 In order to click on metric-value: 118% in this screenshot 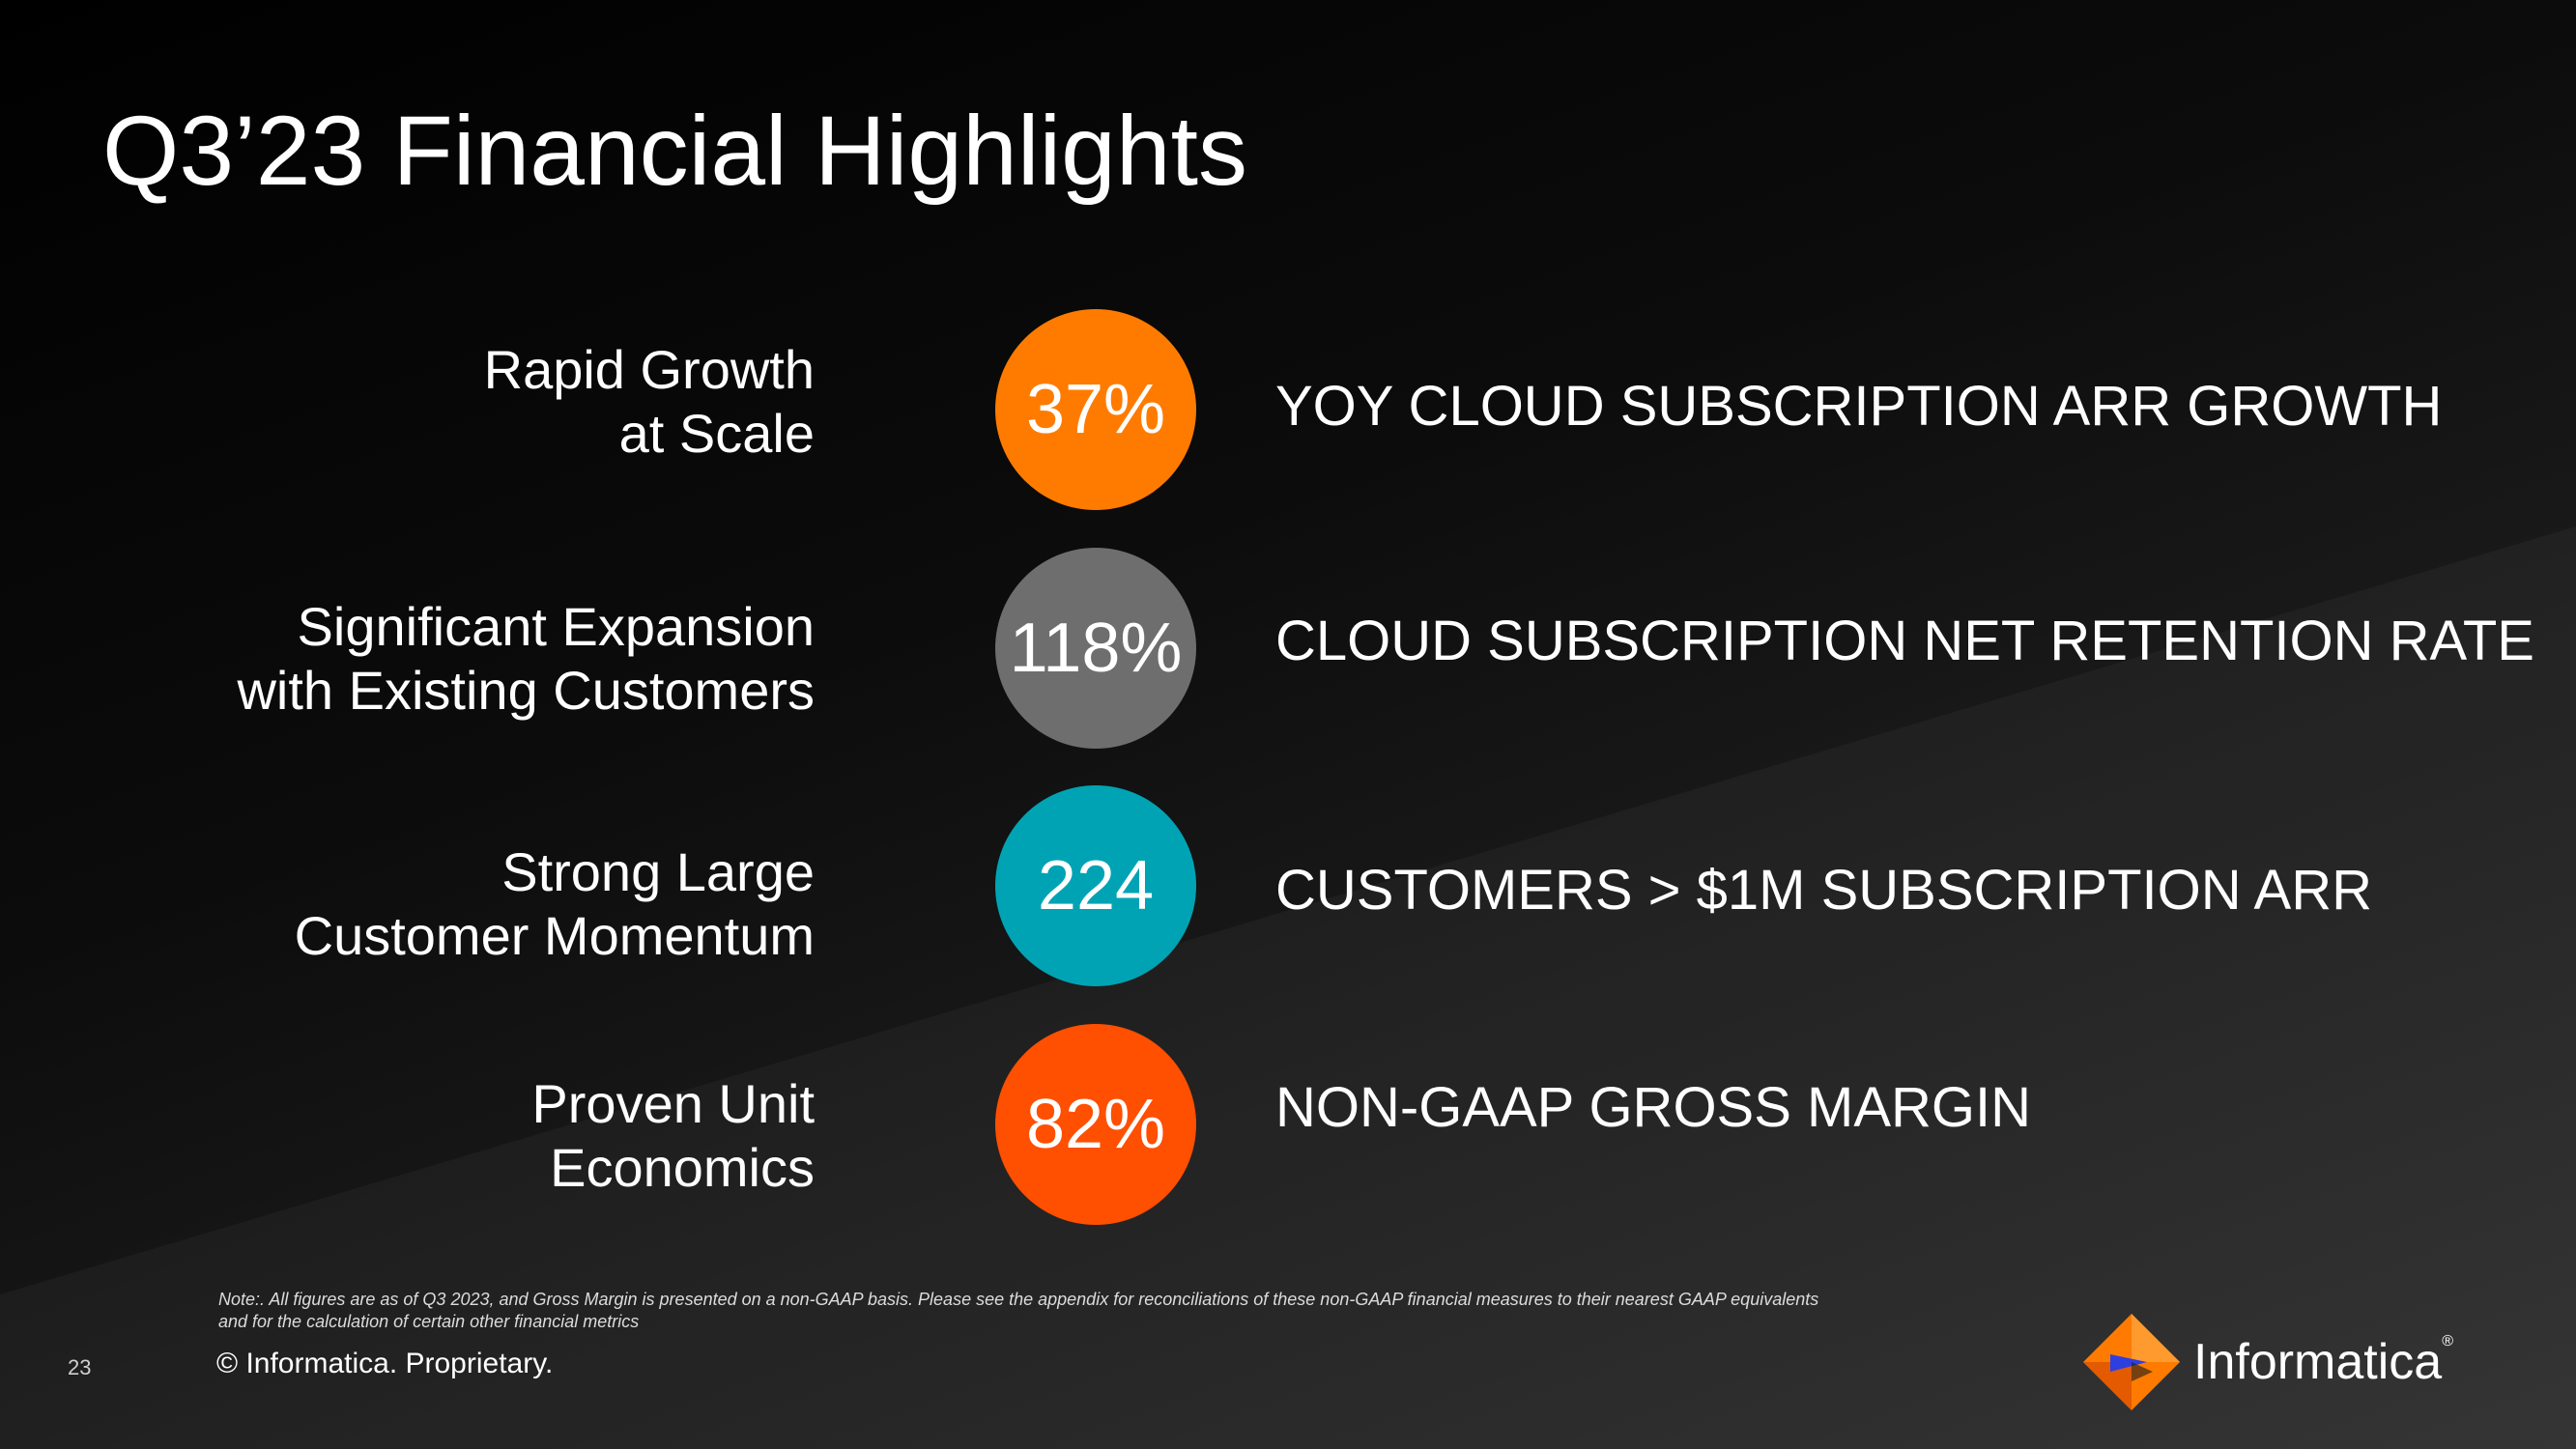, I will do `click(1096, 648)`.